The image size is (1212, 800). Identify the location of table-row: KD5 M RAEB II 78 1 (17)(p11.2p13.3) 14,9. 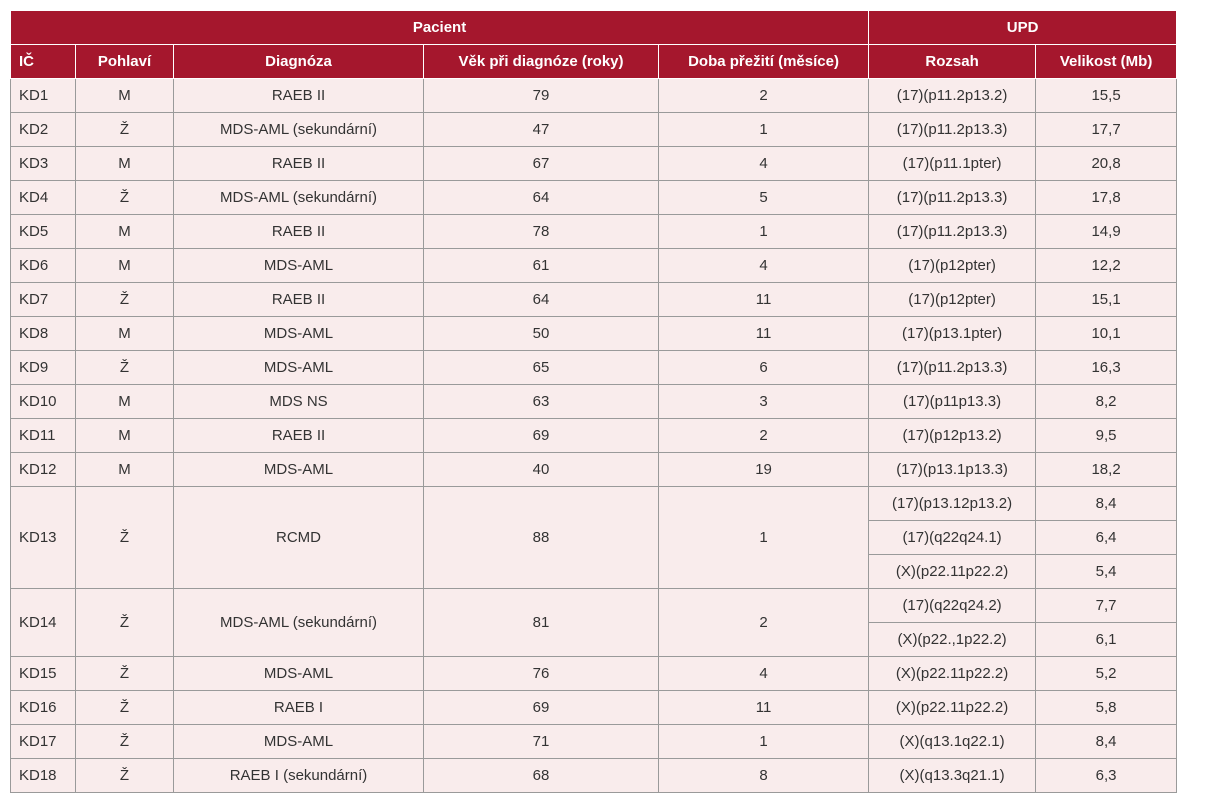
(594, 231).